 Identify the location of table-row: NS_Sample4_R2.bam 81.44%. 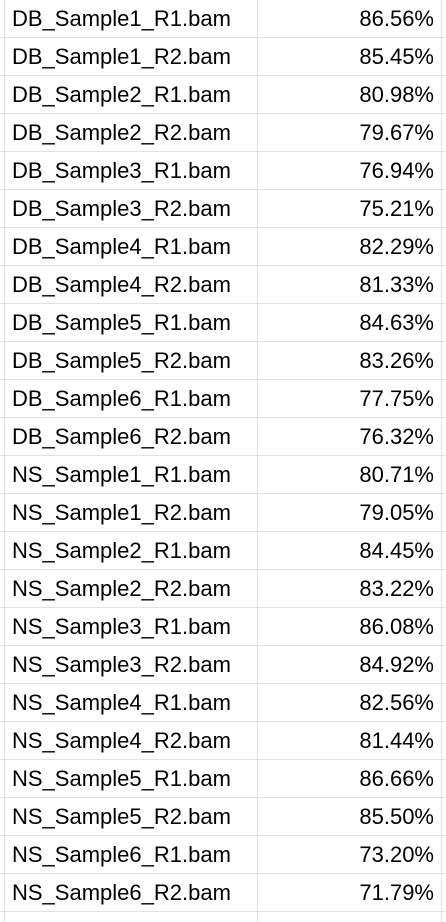
(223, 741).